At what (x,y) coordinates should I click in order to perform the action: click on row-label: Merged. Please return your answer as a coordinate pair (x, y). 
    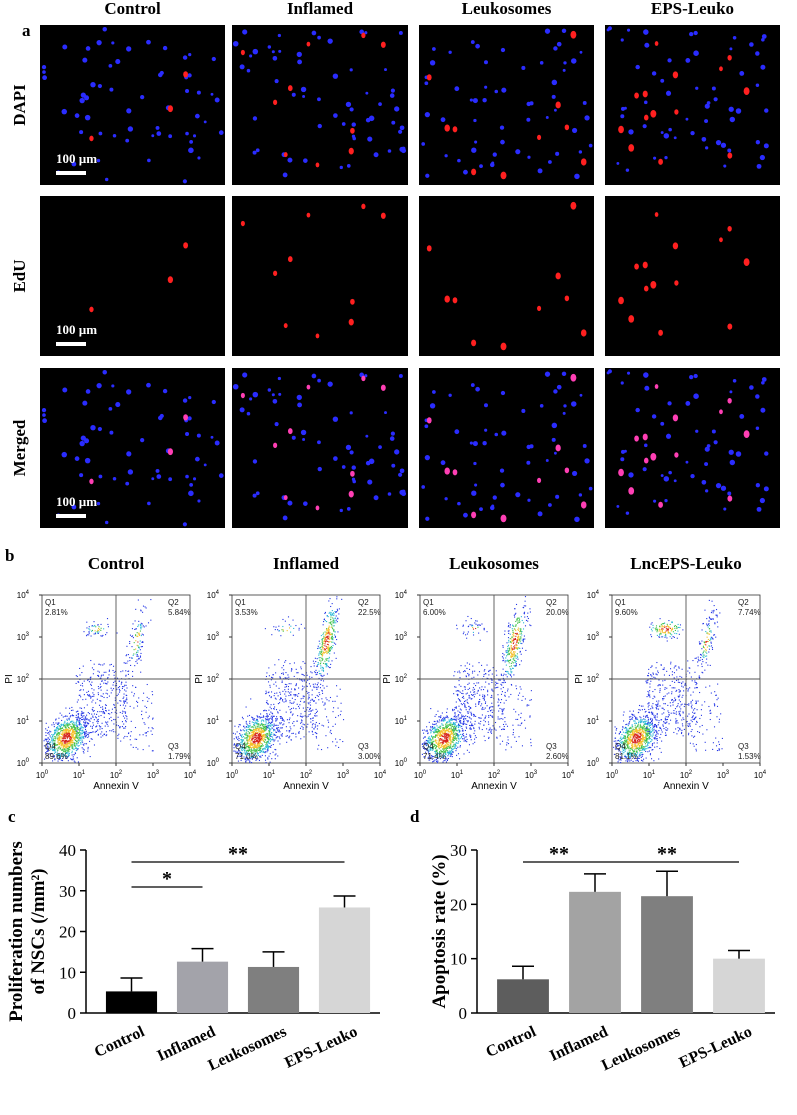
    Looking at the image, I should click on (19, 447).